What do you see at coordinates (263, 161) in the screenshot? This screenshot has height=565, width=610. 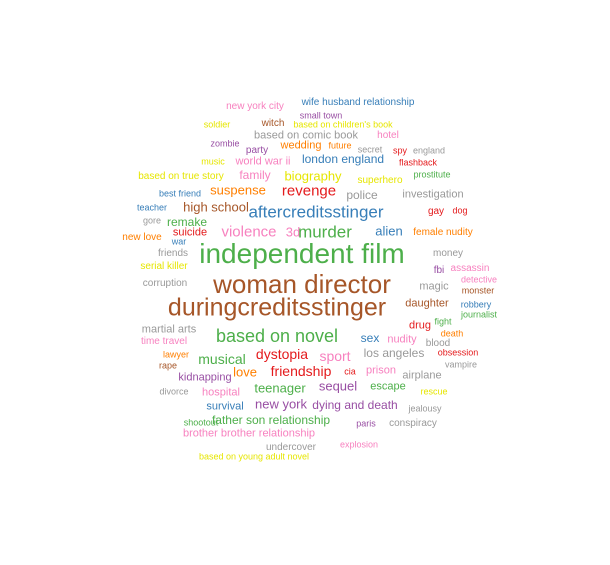 I see `word-cloud-term: world war ii` at bounding box center [263, 161].